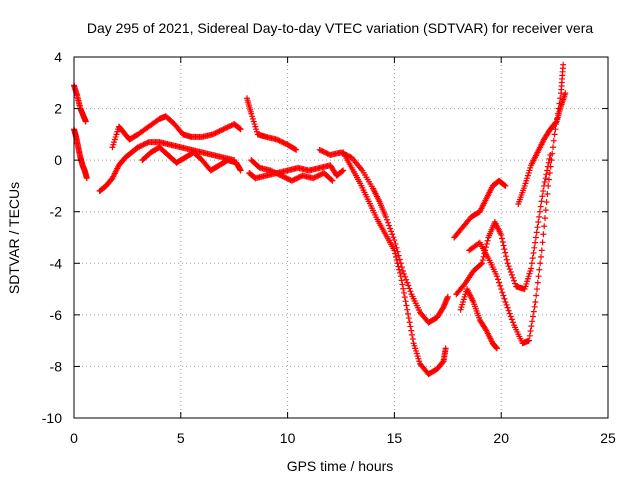 The image size is (640, 480). Describe the element at coordinates (14, 238) in the screenshot. I see `y-axis-label: SDTVAR / TECUs` at that location.